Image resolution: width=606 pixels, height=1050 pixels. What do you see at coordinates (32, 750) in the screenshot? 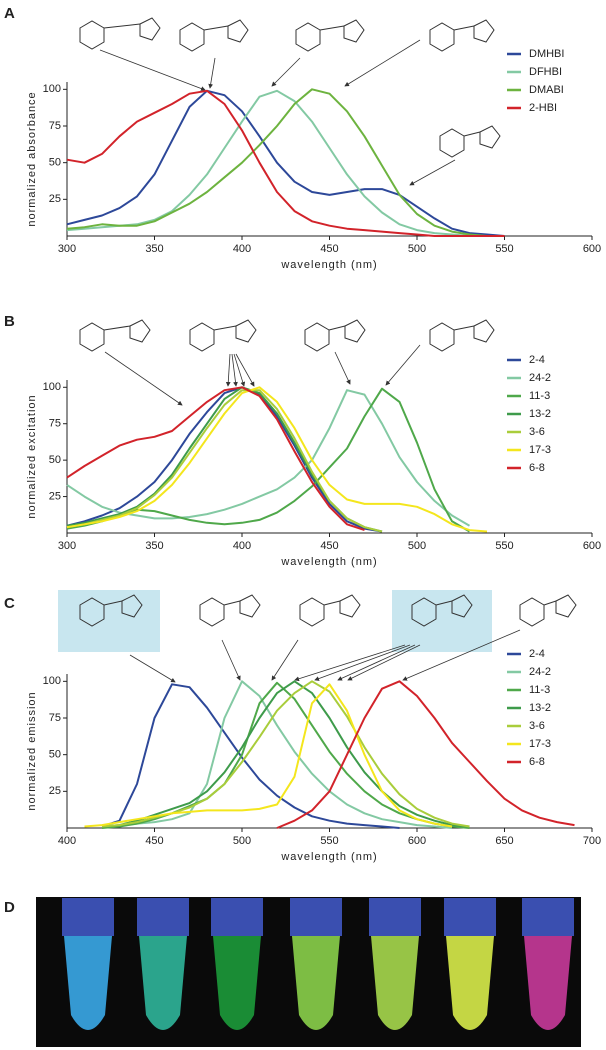
I see `y-axis-title: normalized emission` at bounding box center [32, 750].